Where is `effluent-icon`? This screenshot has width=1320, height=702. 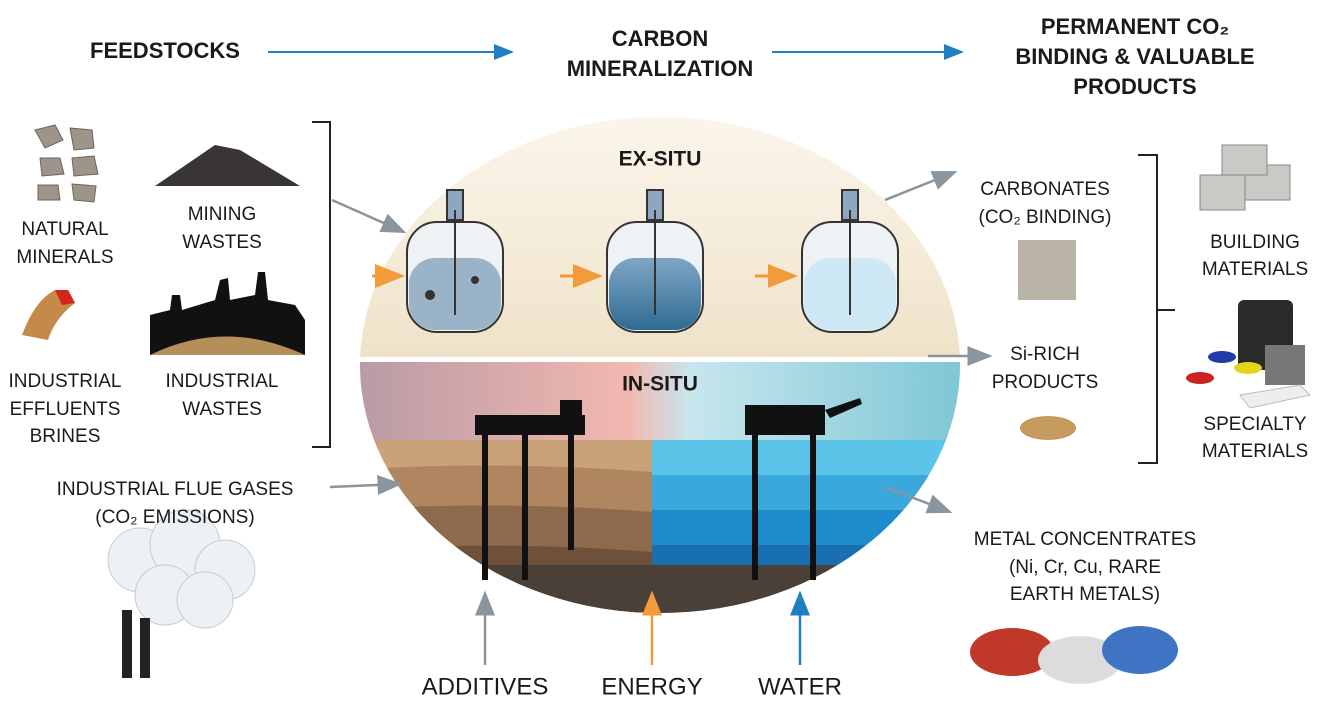 effluent-icon is located at coordinates (65, 297).